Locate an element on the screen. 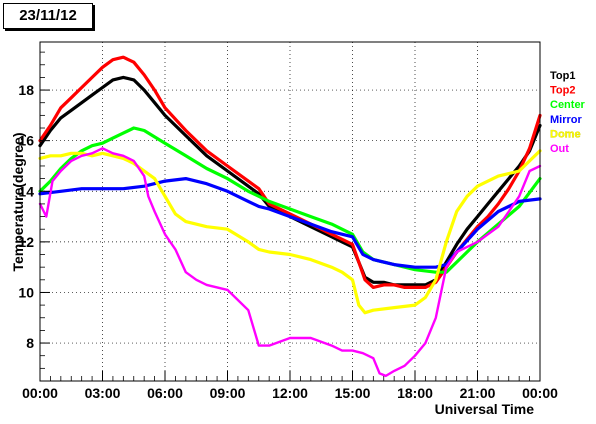 The height and width of the screenshot is (424, 596). chart-title: 23/11/12 is located at coordinates (48, 16).